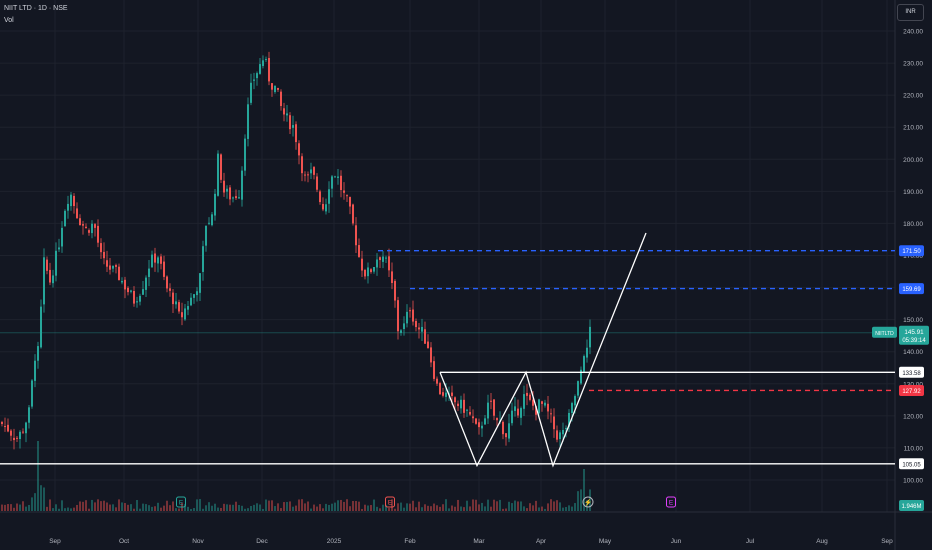 The height and width of the screenshot is (550, 932). What do you see at coordinates (911, 290) in the screenshot?
I see `svg-text: 159.69` at bounding box center [911, 290].